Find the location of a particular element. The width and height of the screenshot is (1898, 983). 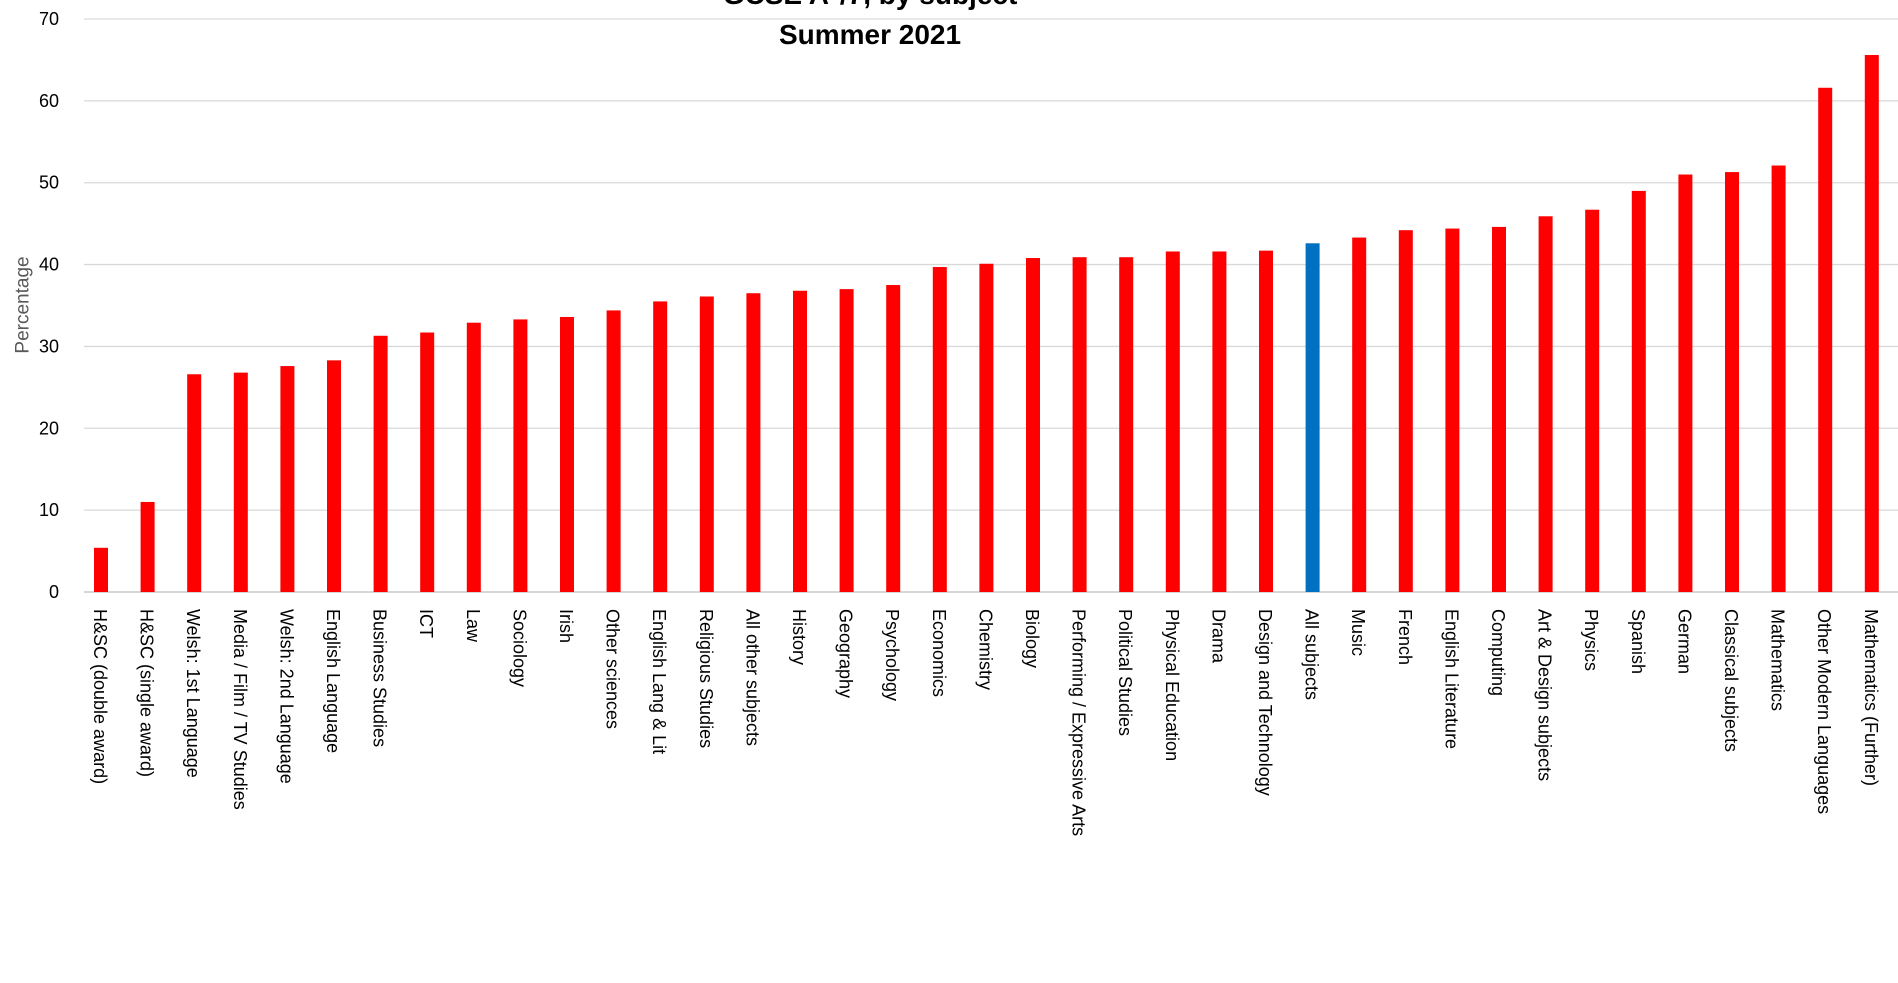

x-category-label: Media / Film / TV Studies is located at coordinates (240, 709).